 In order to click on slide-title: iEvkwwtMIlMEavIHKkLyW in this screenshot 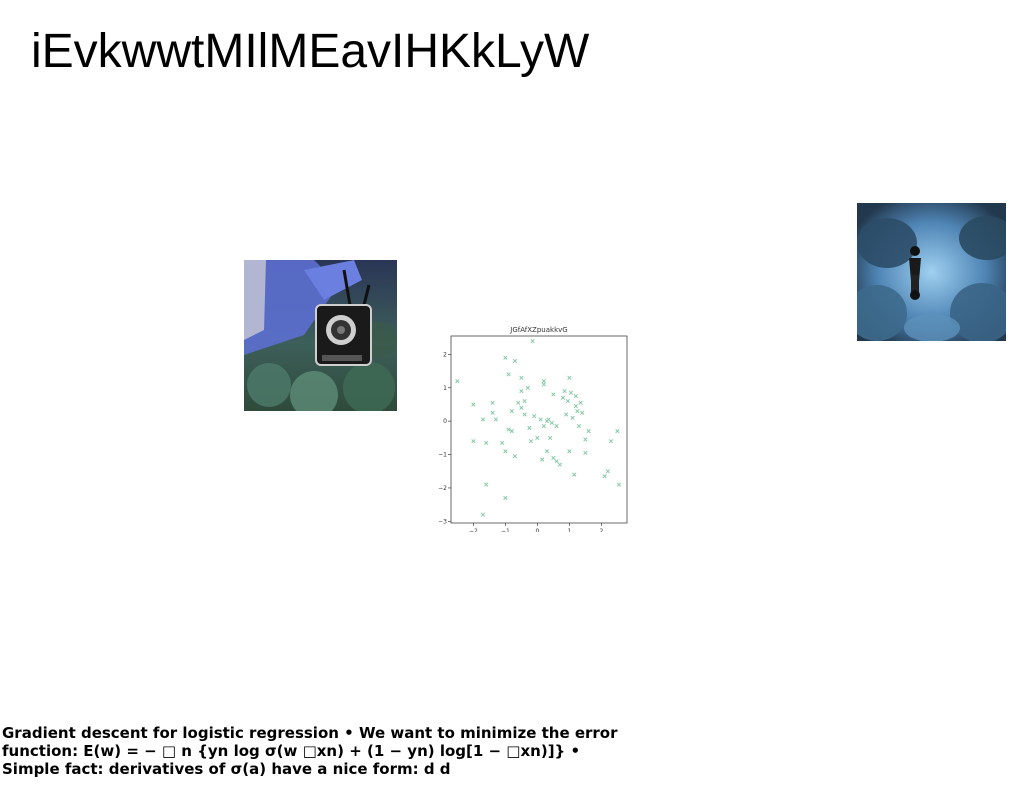, I will do `click(310, 51)`.